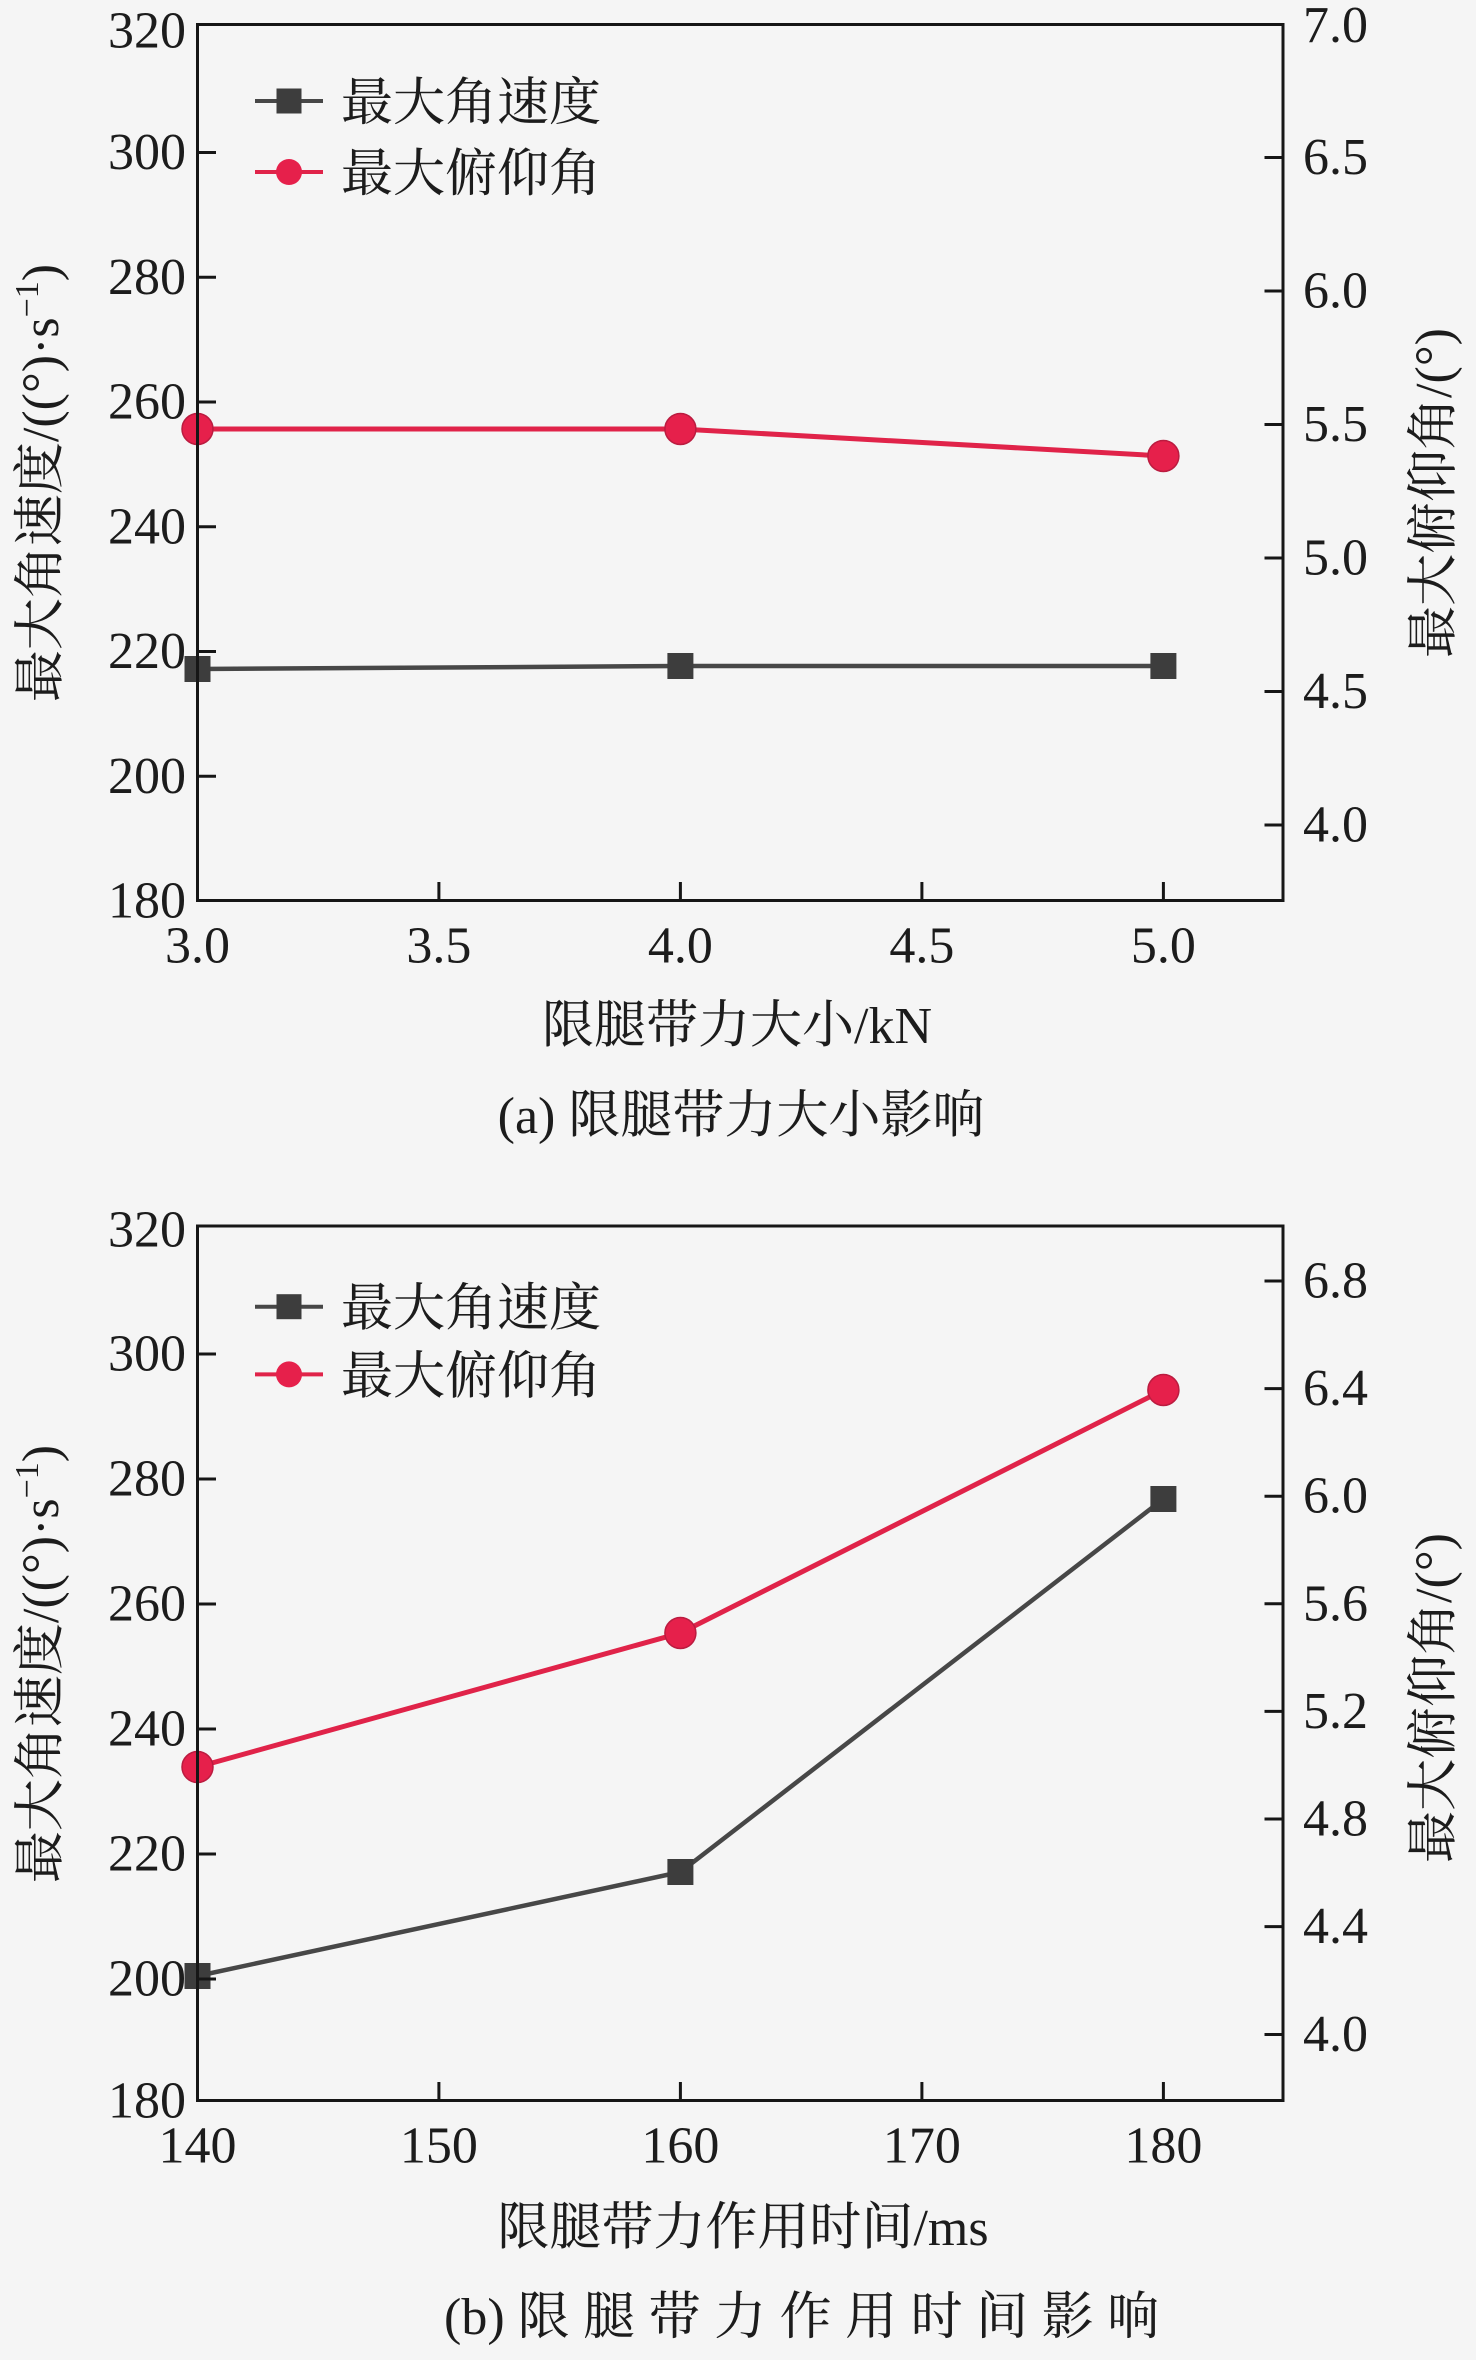 The height and width of the screenshot is (2360, 1476). Describe the element at coordinates (737, 1026) in the screenshot. I see `svg-text: 限腿带力大小/kN` at that location.